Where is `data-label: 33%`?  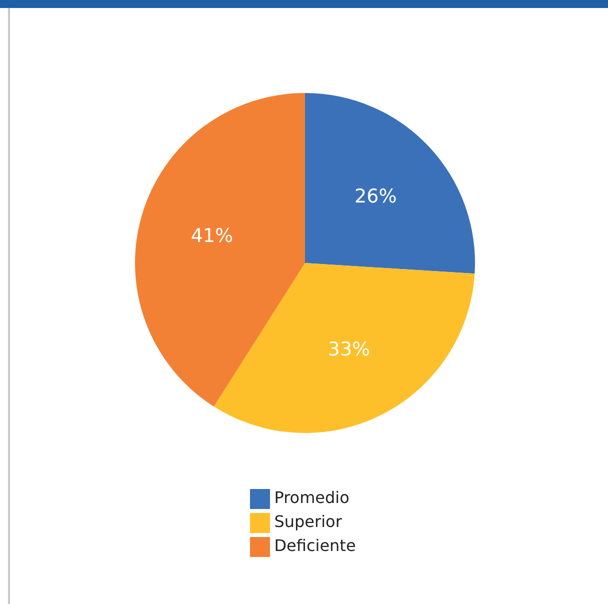
data-label: 33% is located at coordinates (349, 349).